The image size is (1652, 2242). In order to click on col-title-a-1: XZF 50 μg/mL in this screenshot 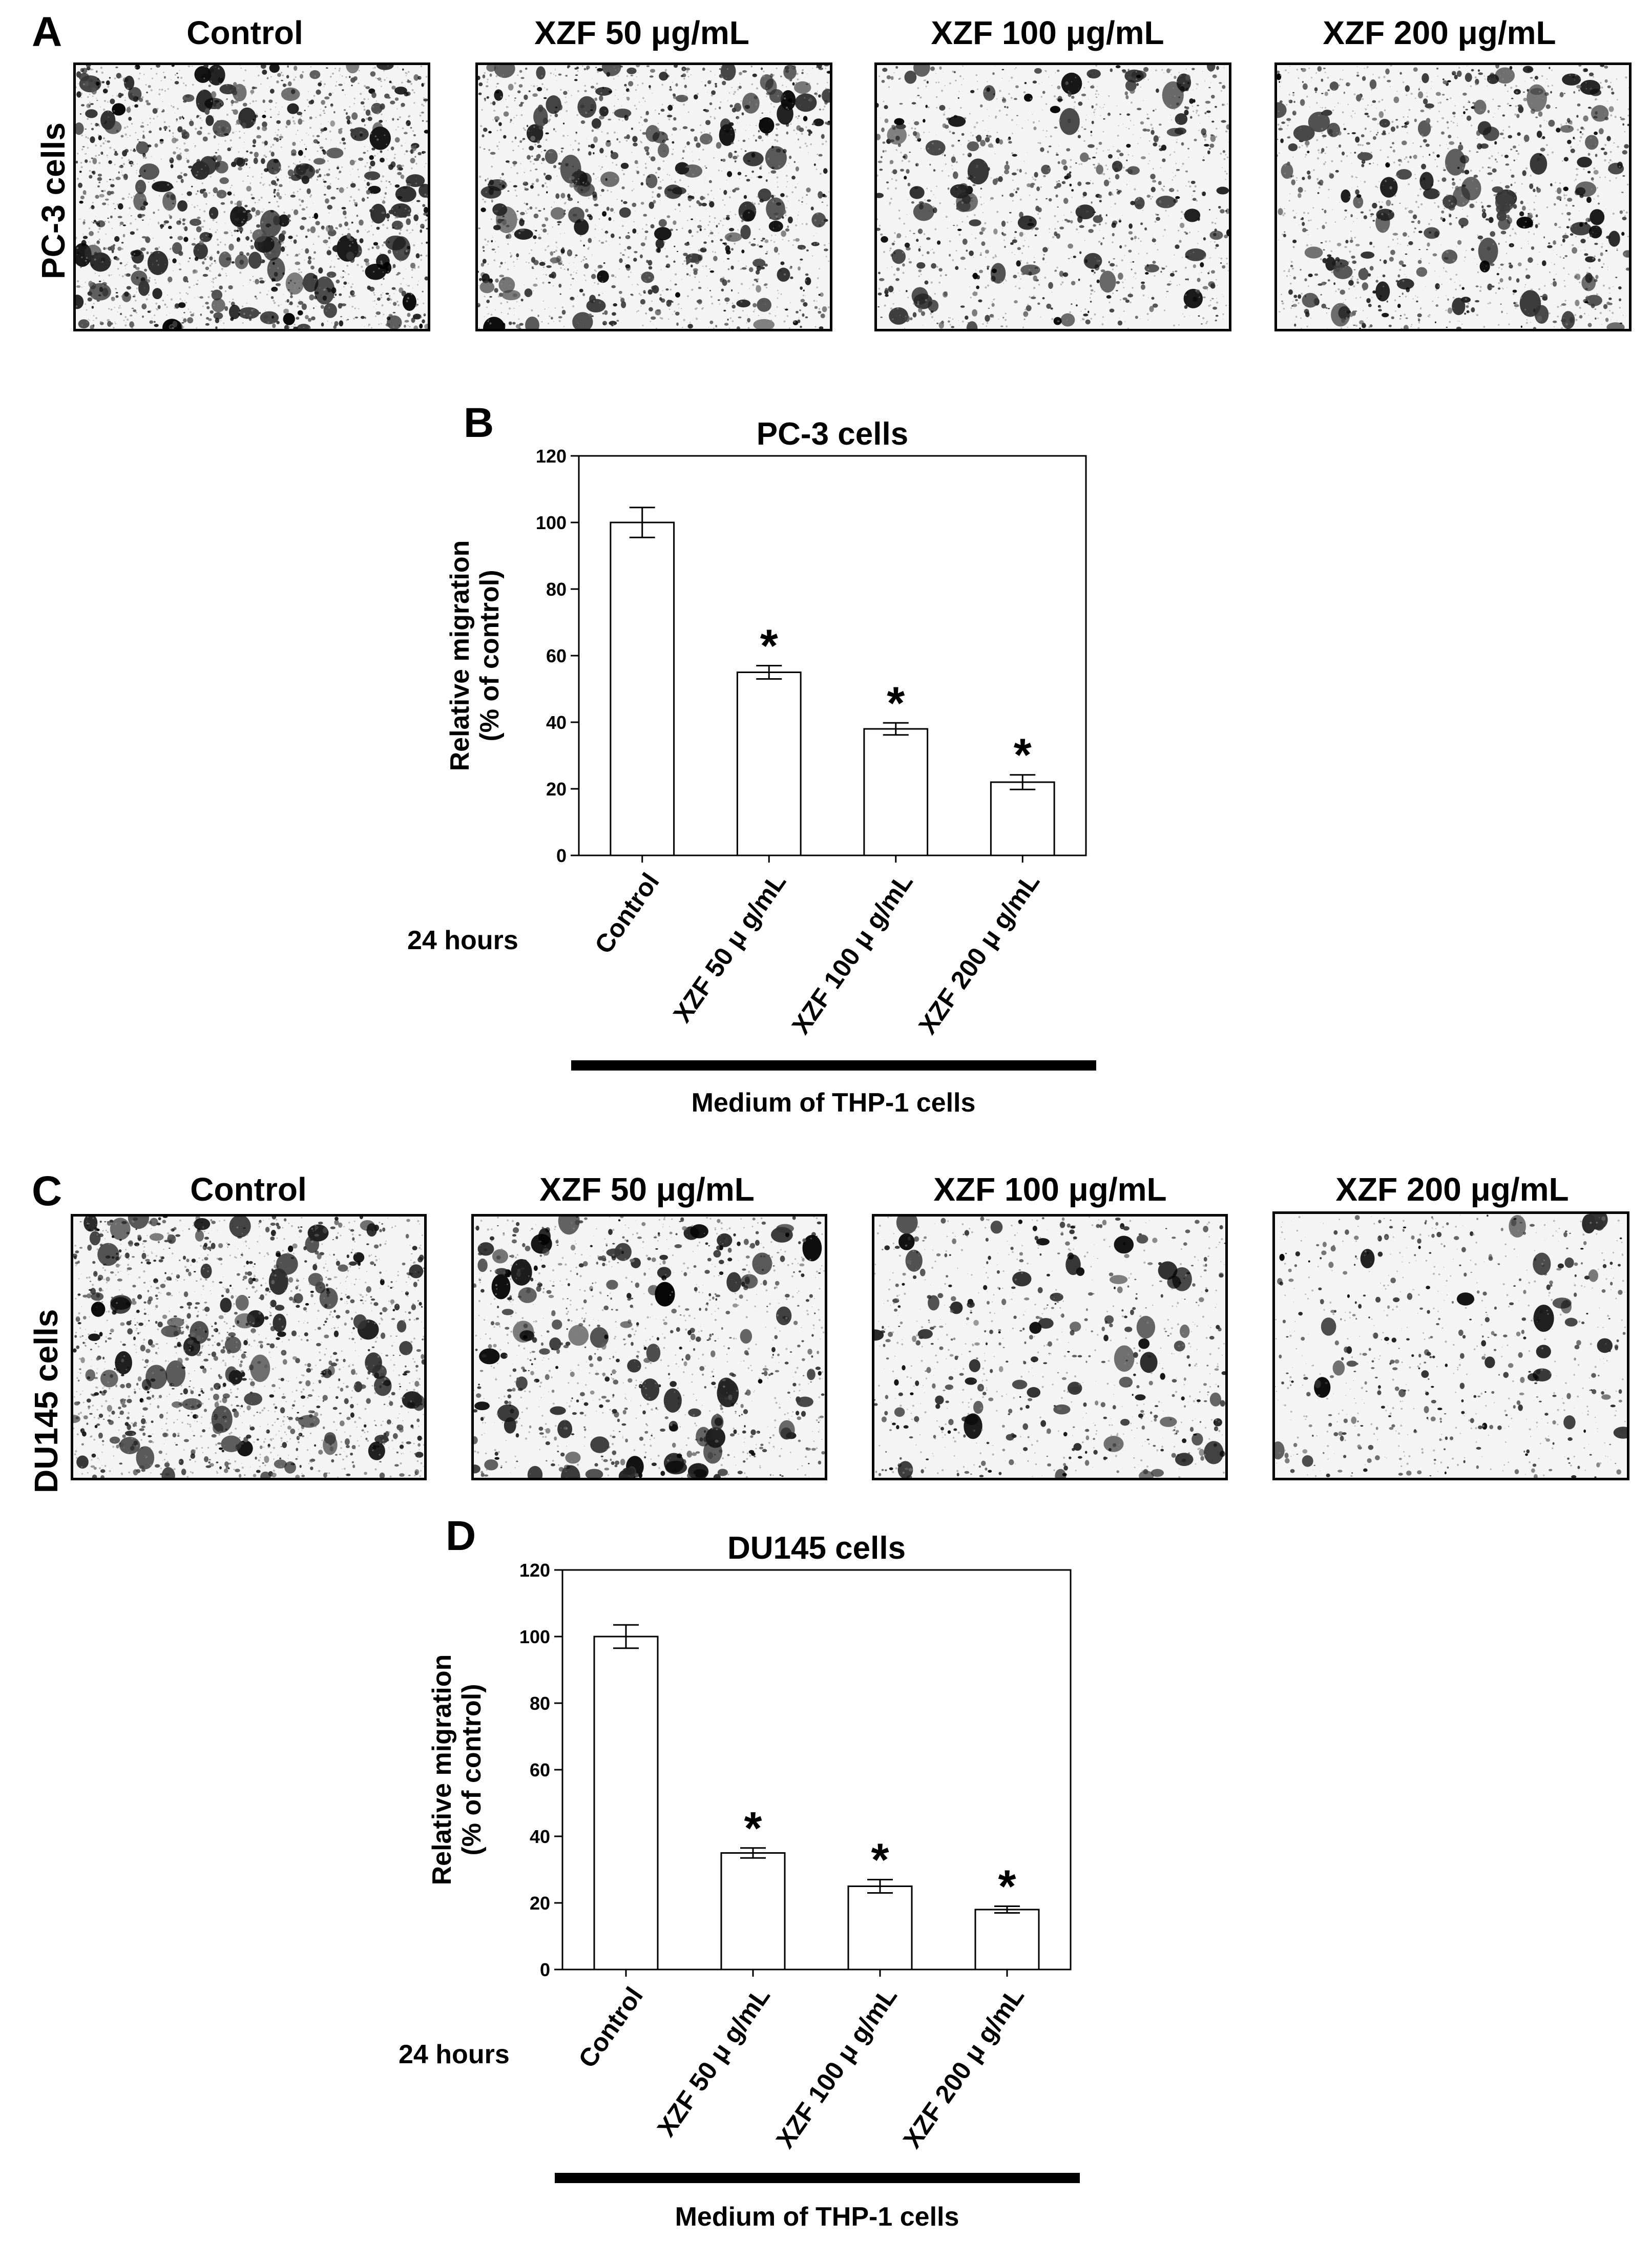, I will do `click(641, 33)`.